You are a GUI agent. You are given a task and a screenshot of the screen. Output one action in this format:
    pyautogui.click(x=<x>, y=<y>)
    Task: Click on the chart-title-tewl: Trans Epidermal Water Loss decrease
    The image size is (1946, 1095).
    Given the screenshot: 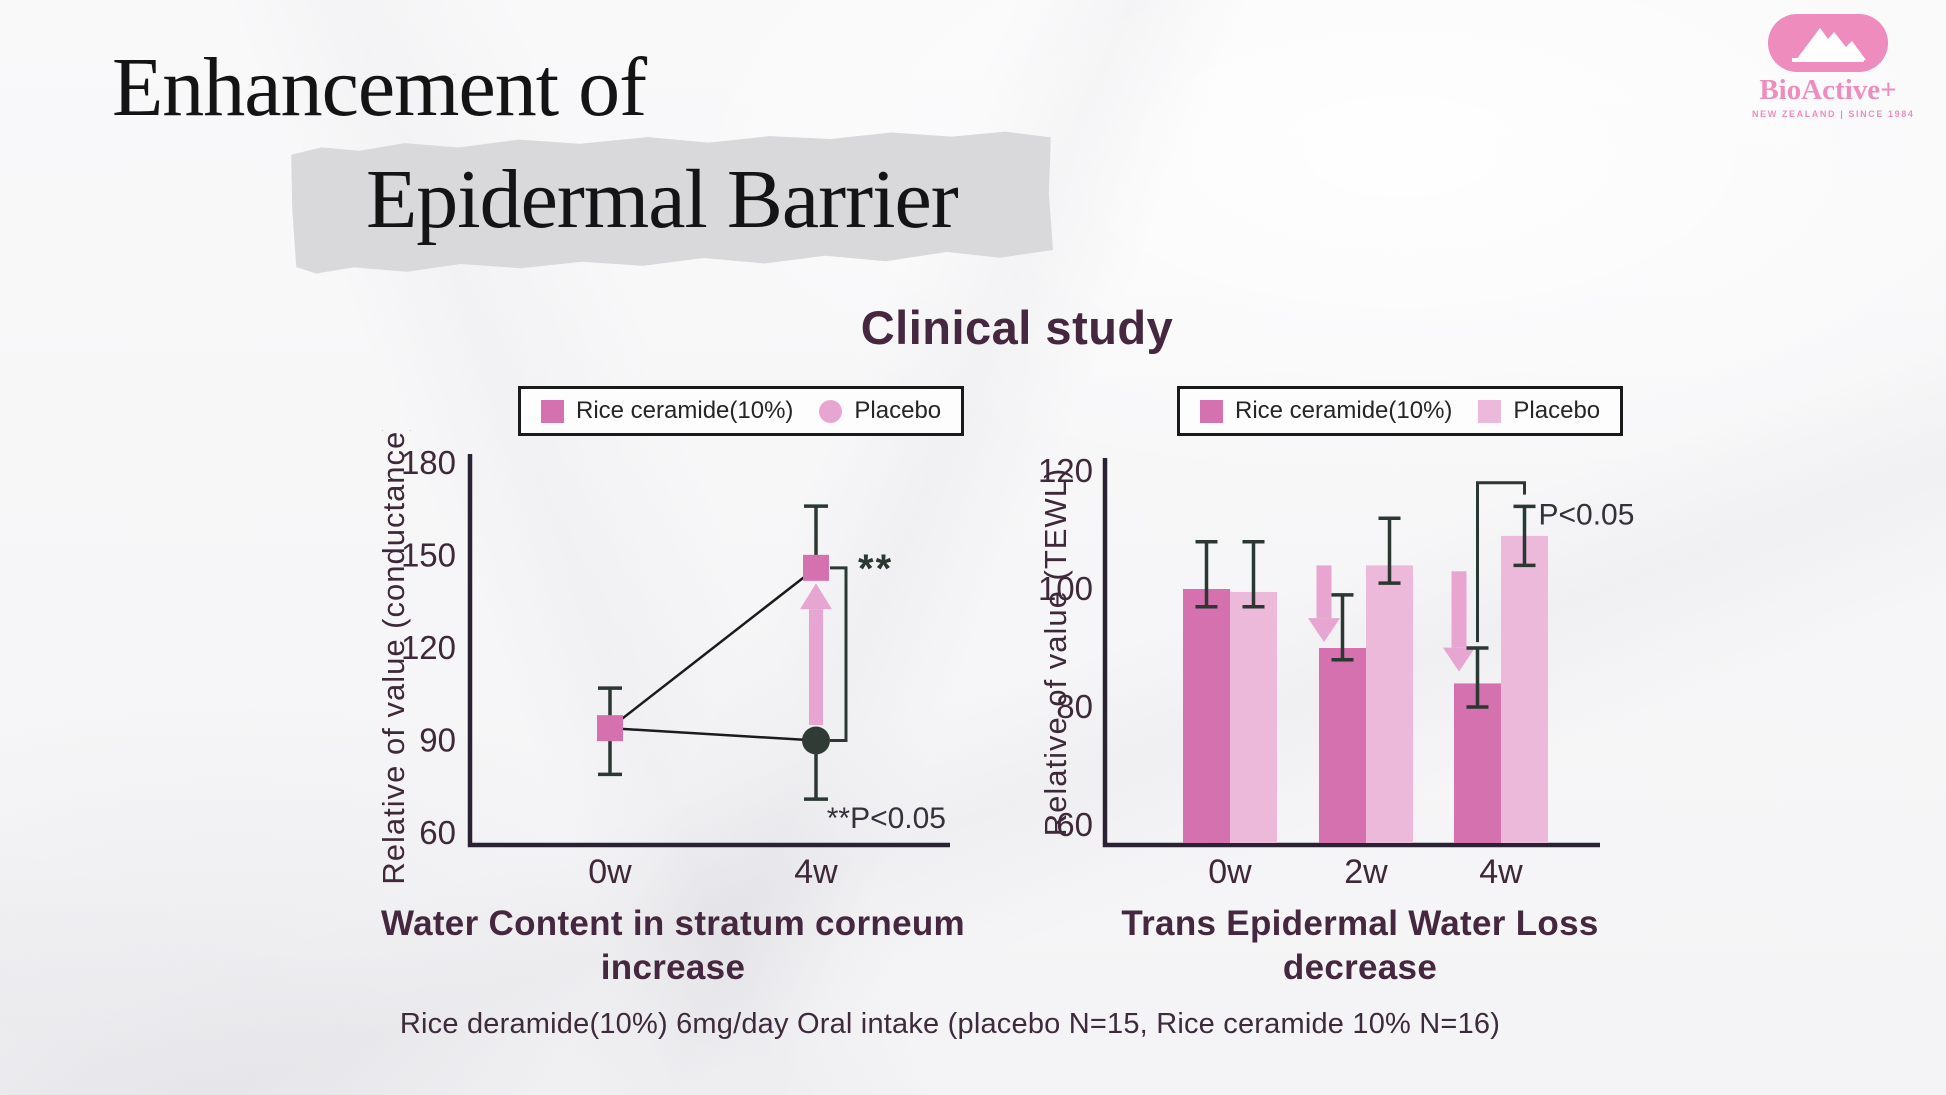 What is the action you would take?
    pyautogui.click(x=1360, y=945)
    